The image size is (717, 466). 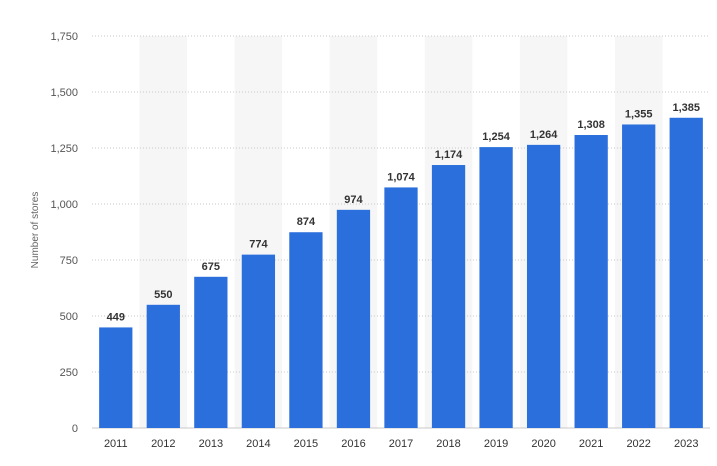 I want to click on x-tick-label: 2018, so click(x=448, y=444).